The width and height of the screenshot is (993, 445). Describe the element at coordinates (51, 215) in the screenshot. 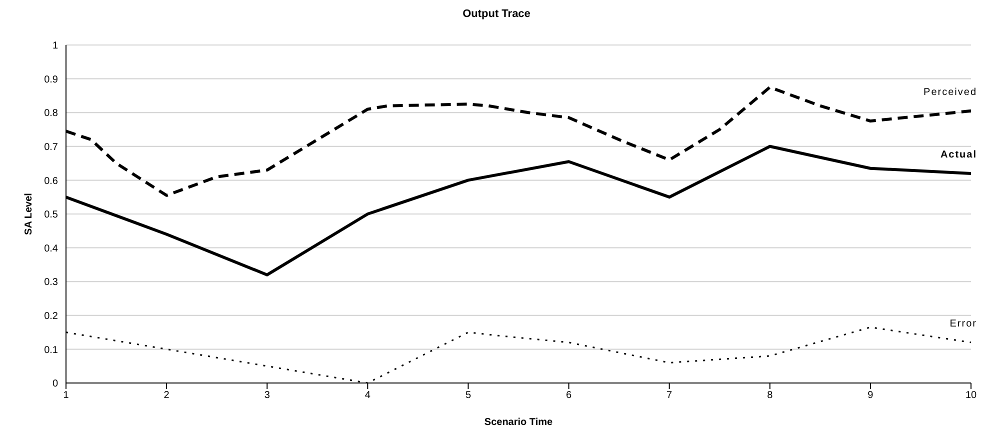

I see `y-tick-label: 0.5` at that location.